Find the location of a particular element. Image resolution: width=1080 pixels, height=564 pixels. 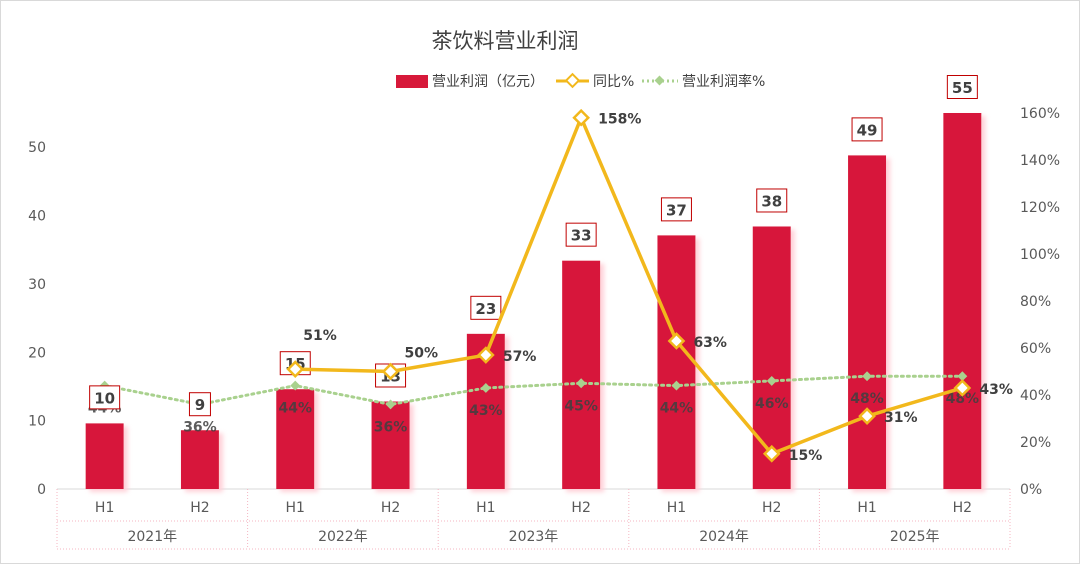

y-axis-right: 0% 20% 40% 60% 80% 100% 120% 140% 160% is located at coordinates (1040, 302).